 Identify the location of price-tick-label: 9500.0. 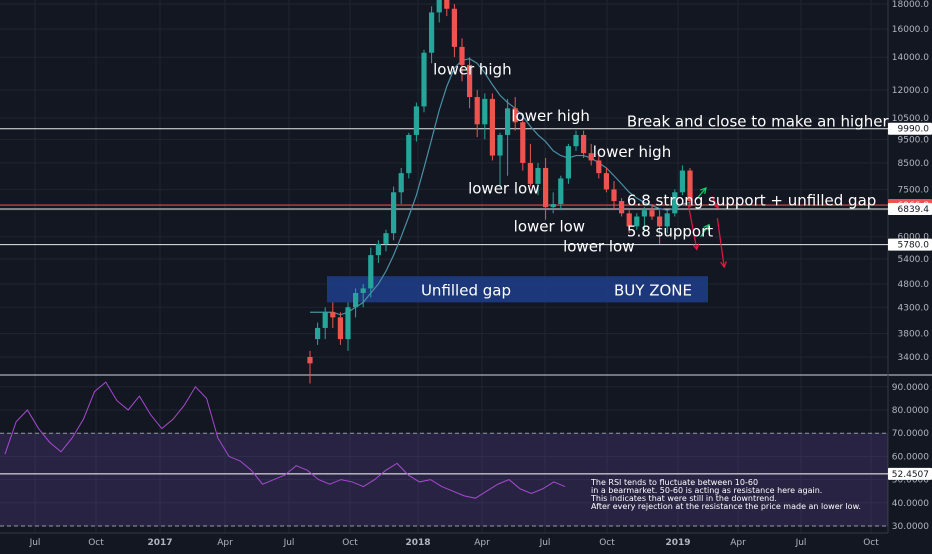
(914, 140).